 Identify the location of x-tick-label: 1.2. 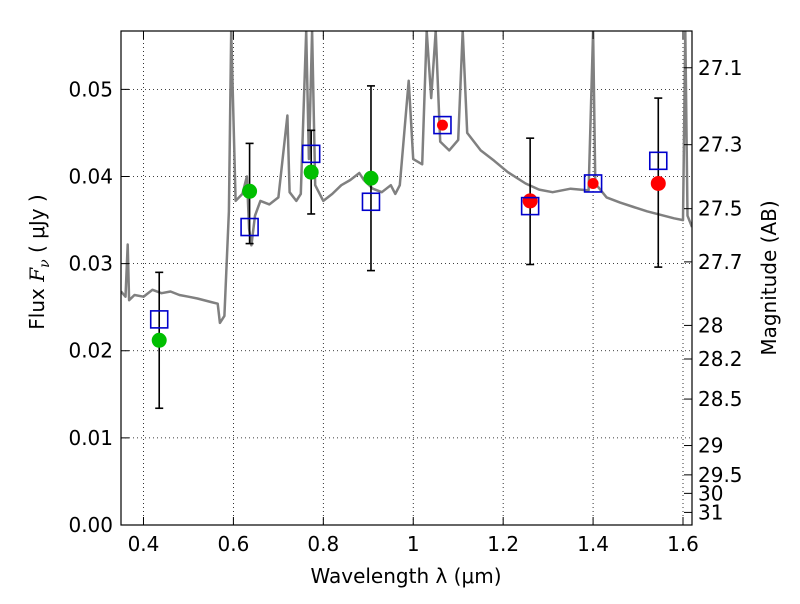
(503, 544).